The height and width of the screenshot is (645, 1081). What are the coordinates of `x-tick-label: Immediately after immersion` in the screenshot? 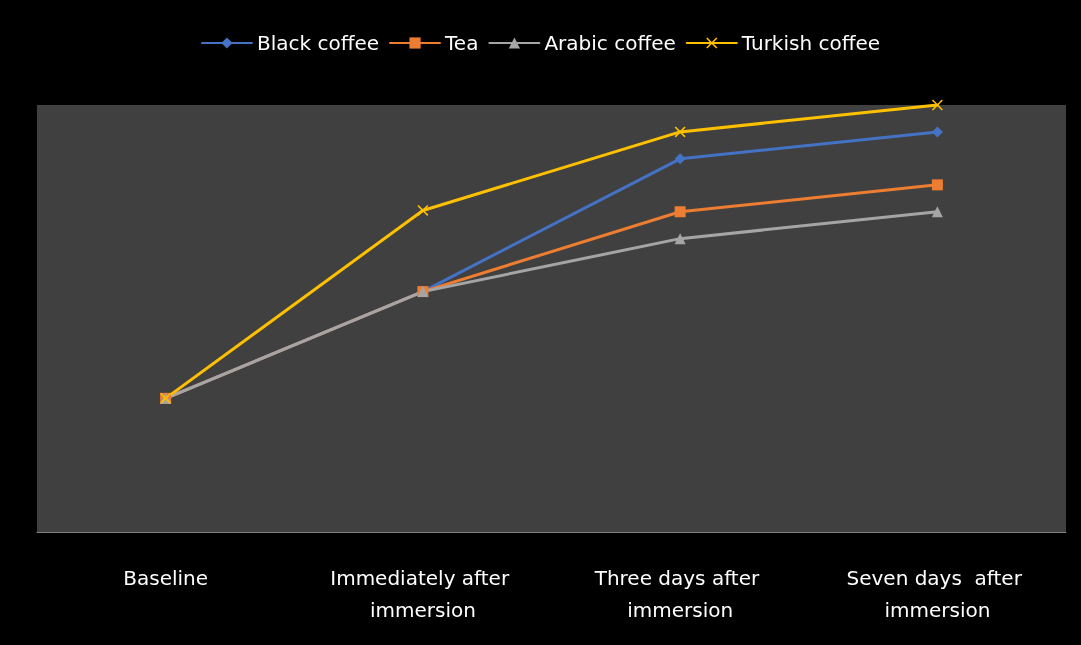 It's located at (423, 594).